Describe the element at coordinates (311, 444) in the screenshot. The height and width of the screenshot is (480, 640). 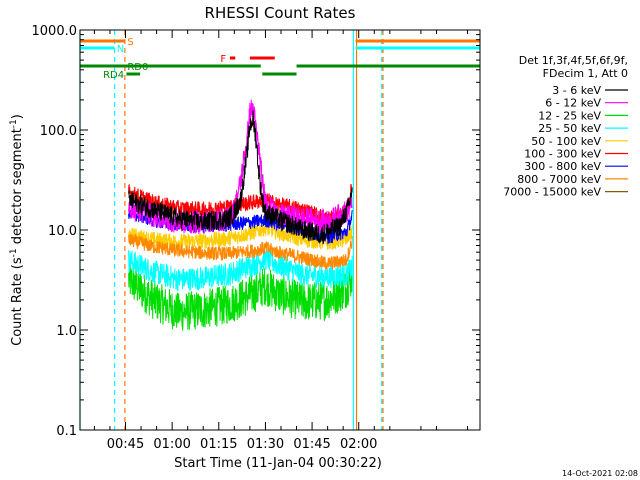
I see `x-tick-label-4: 01:45` at that location.